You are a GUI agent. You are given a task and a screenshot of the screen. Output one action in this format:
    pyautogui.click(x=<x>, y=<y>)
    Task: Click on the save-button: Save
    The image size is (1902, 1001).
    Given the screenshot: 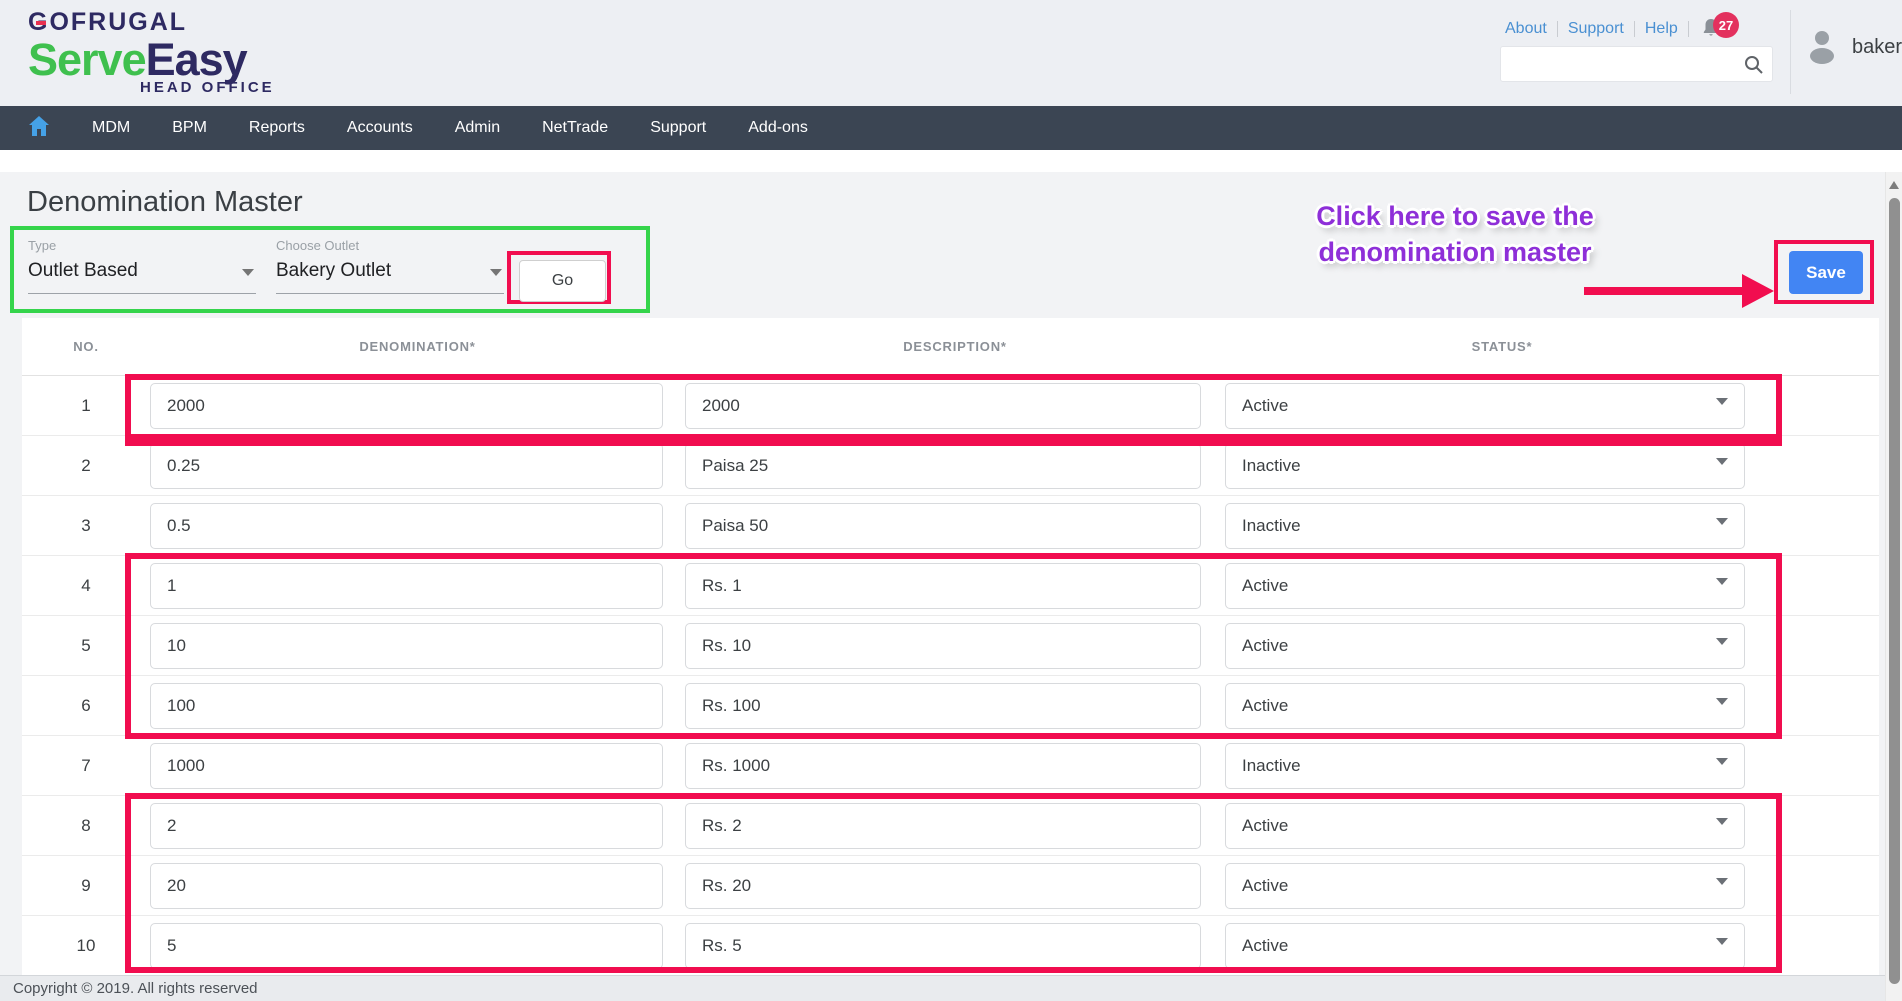 What is the action you would take?
    pyautogui.click(x=1826, y=272)
    